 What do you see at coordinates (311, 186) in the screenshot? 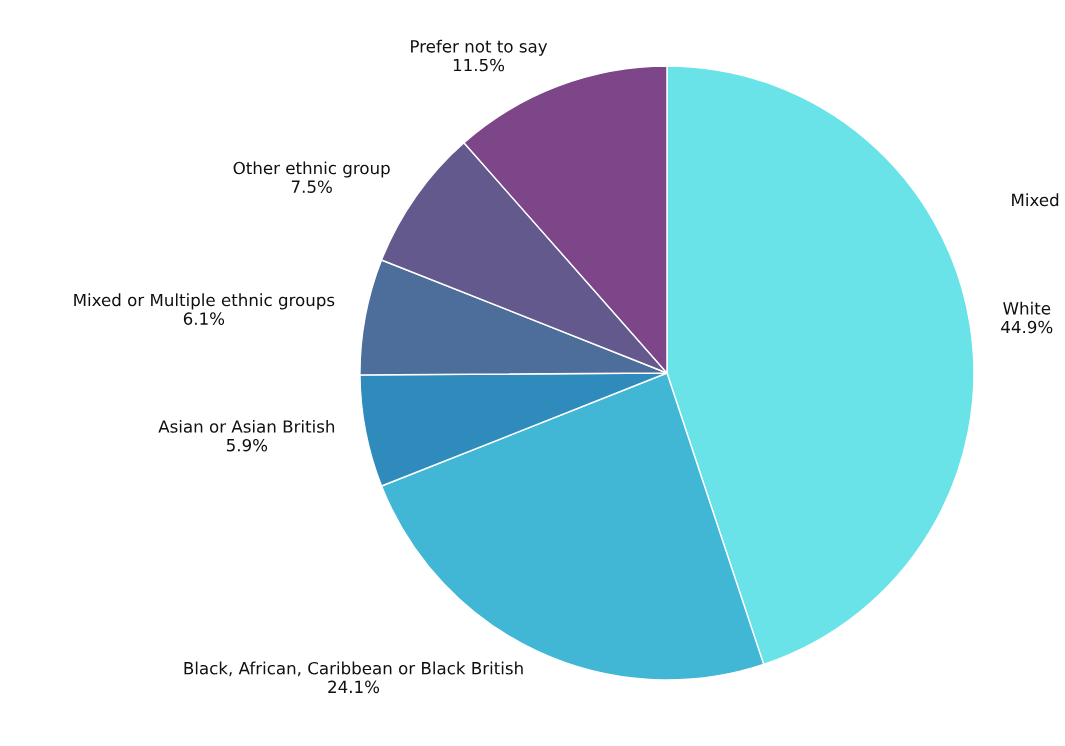
I see `data-label: 7.5%` at bounding box center [311, 186].